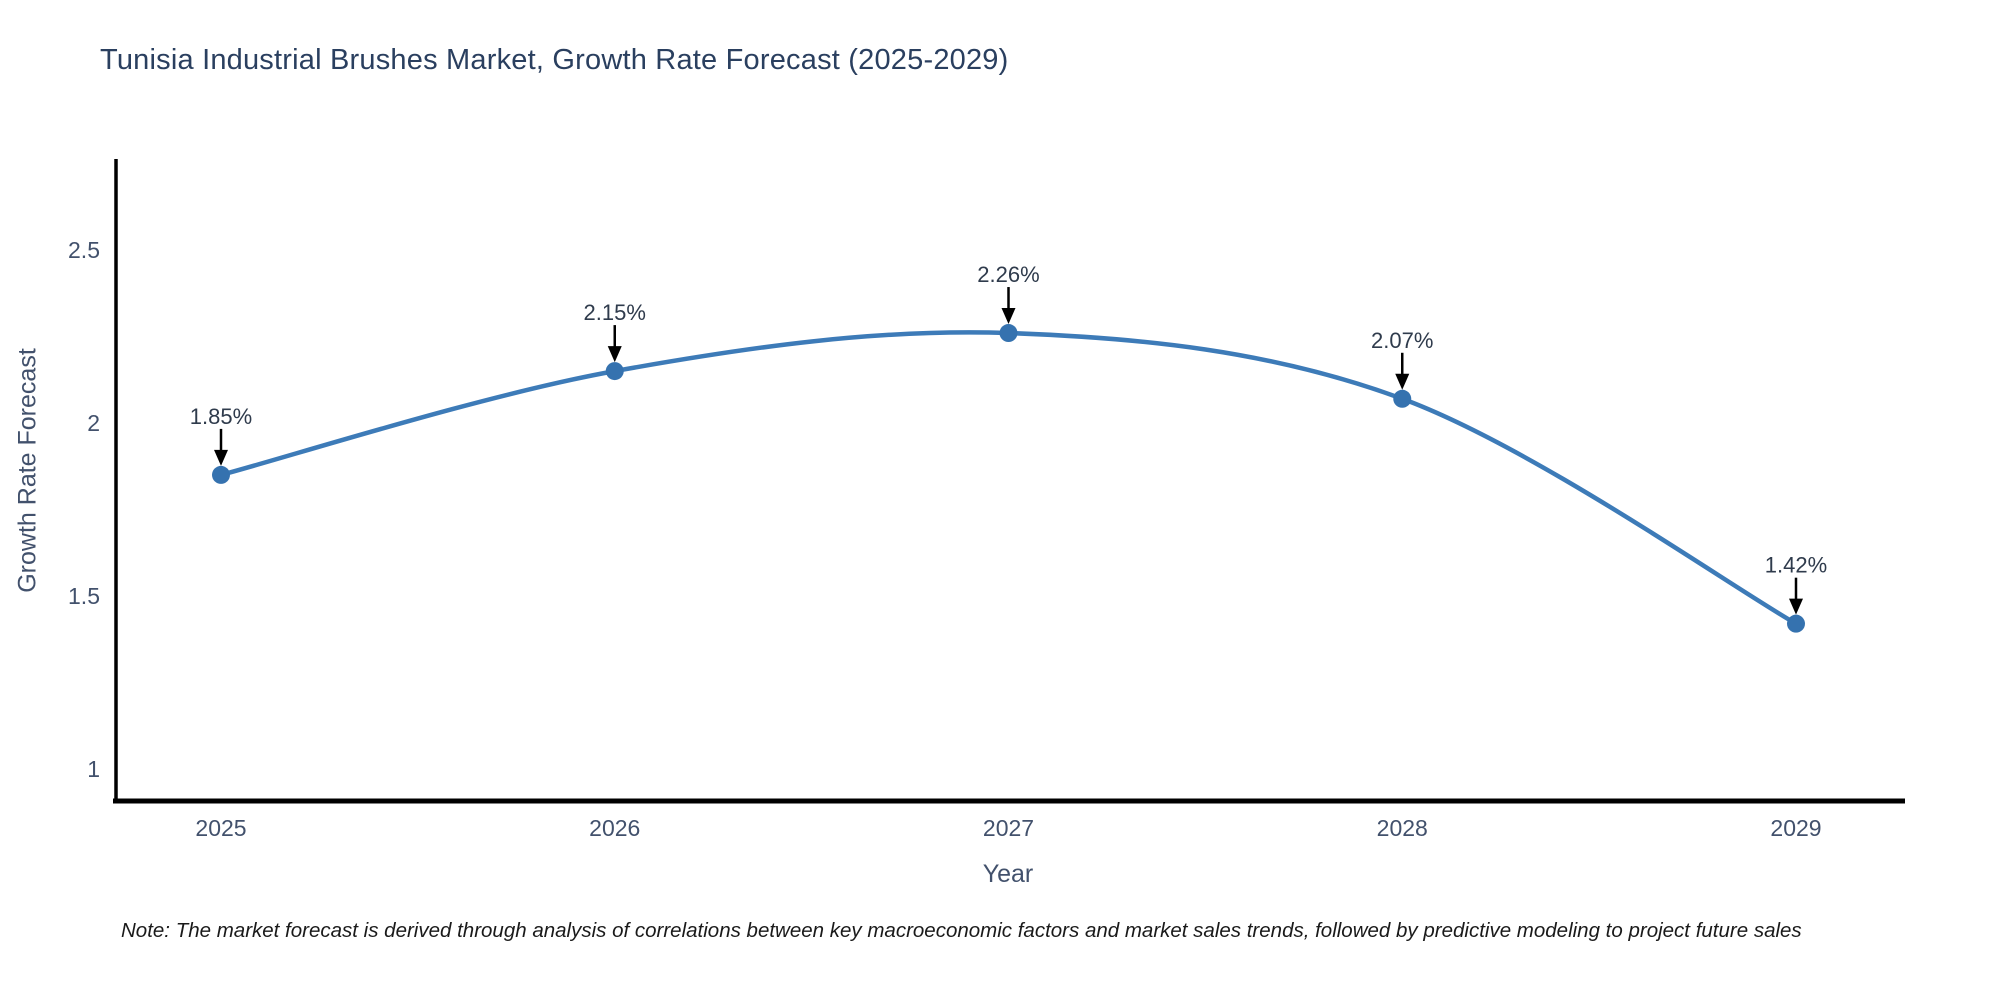 This screenshot has height=1000, width=2000. What do you see at coordinates (615, 312) in the screenshot?
I see `data-point-value-label: 2.15%` at bounding box center [615, 312].